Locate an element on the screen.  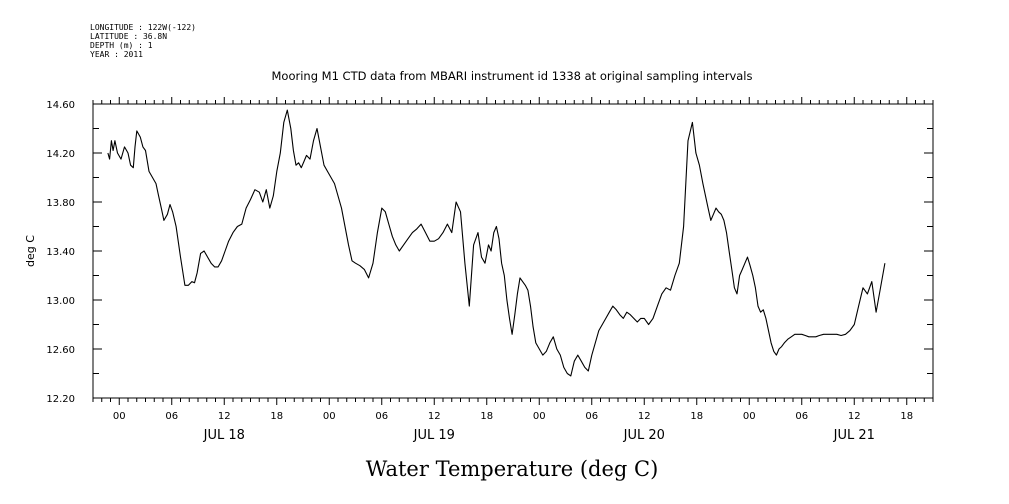
year-label: YEAR : 2011 is located at coordinates (116, 54).